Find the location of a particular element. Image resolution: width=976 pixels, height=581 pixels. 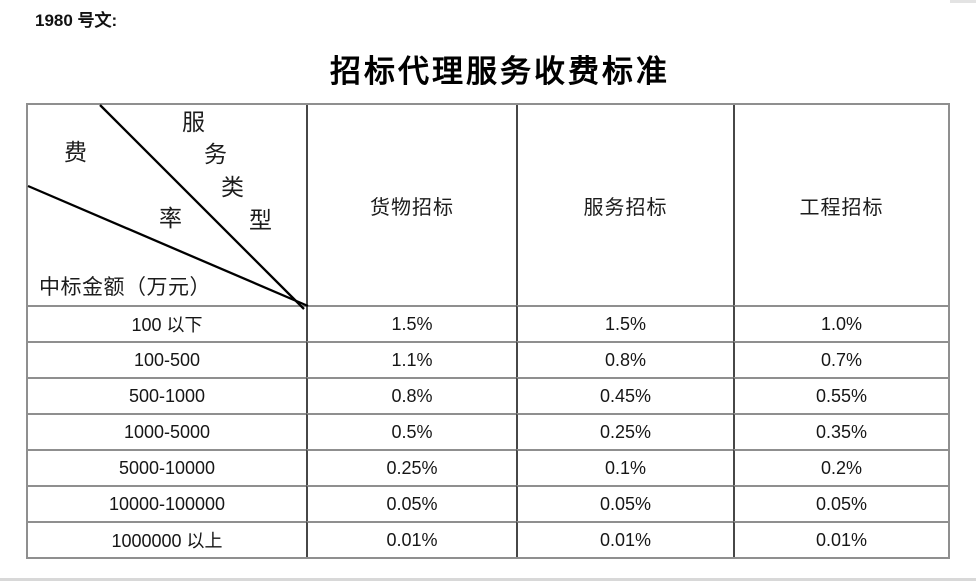

rate-cell: 0.55% is located at coordinates (840, 395).